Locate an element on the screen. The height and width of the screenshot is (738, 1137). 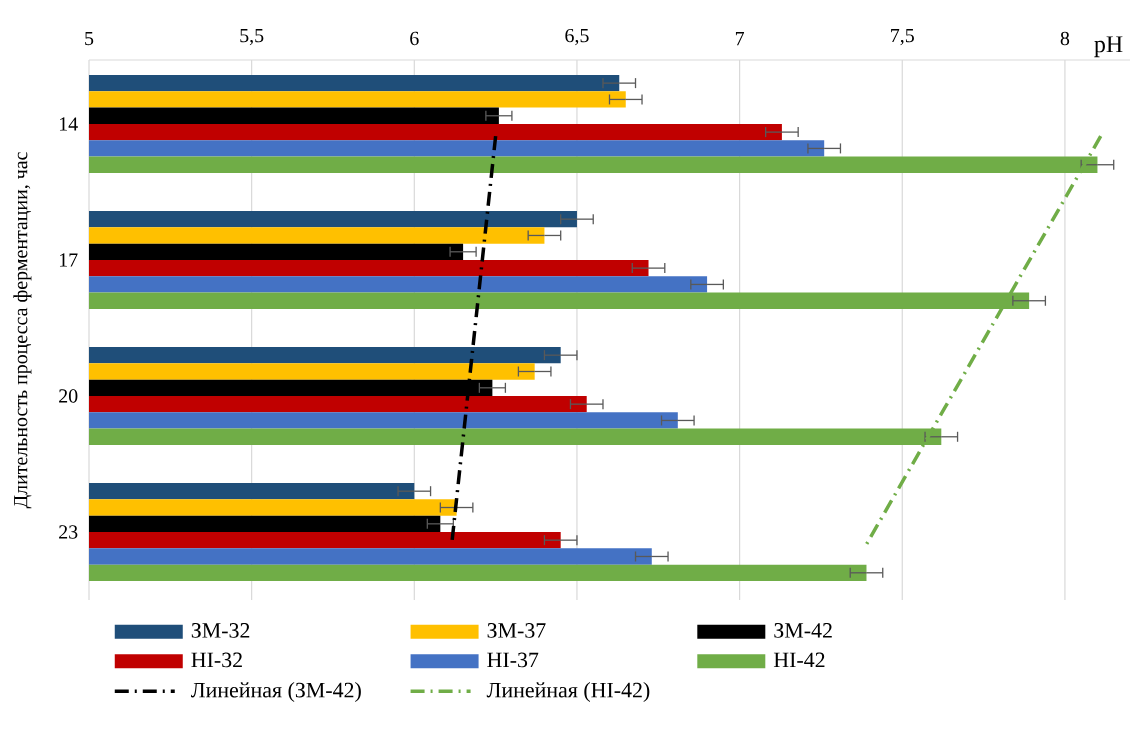
legend-label: HI-42 is located at coordinates (799, 660).